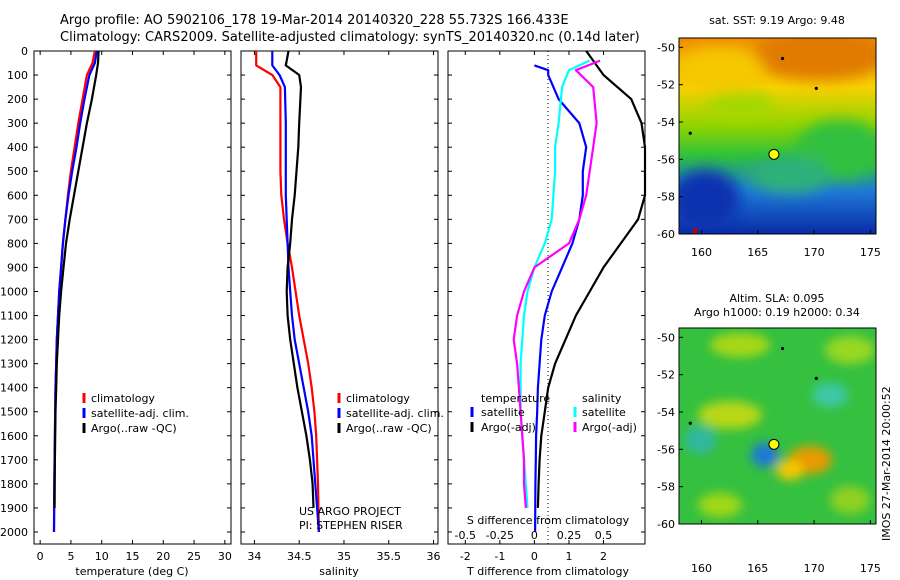  Describe the element at coordinates (76, 279) in the screenshot. I see `series-line-argo-raw-qc` at that location.